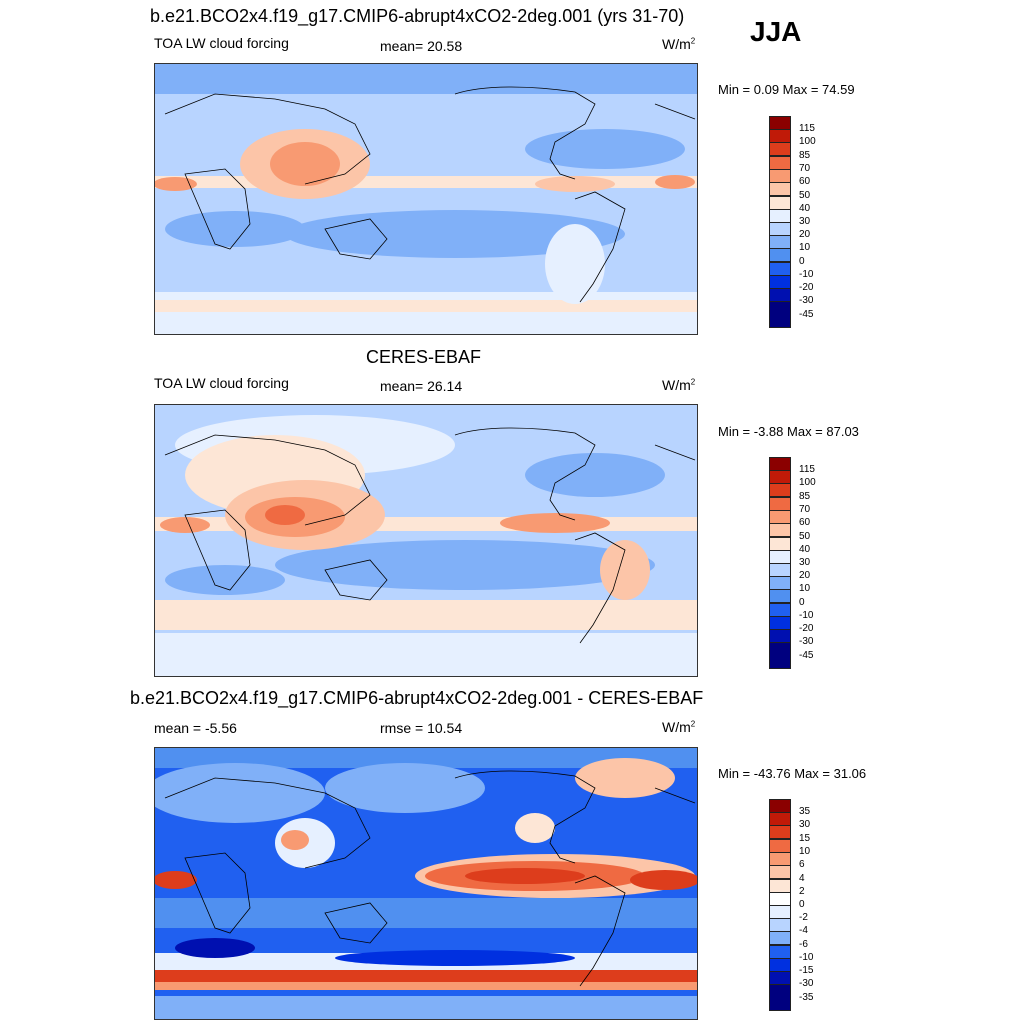  Describe the element at coordinates (679, 44) in the screenshot. I see `panel1-units: W/m2` at that location.